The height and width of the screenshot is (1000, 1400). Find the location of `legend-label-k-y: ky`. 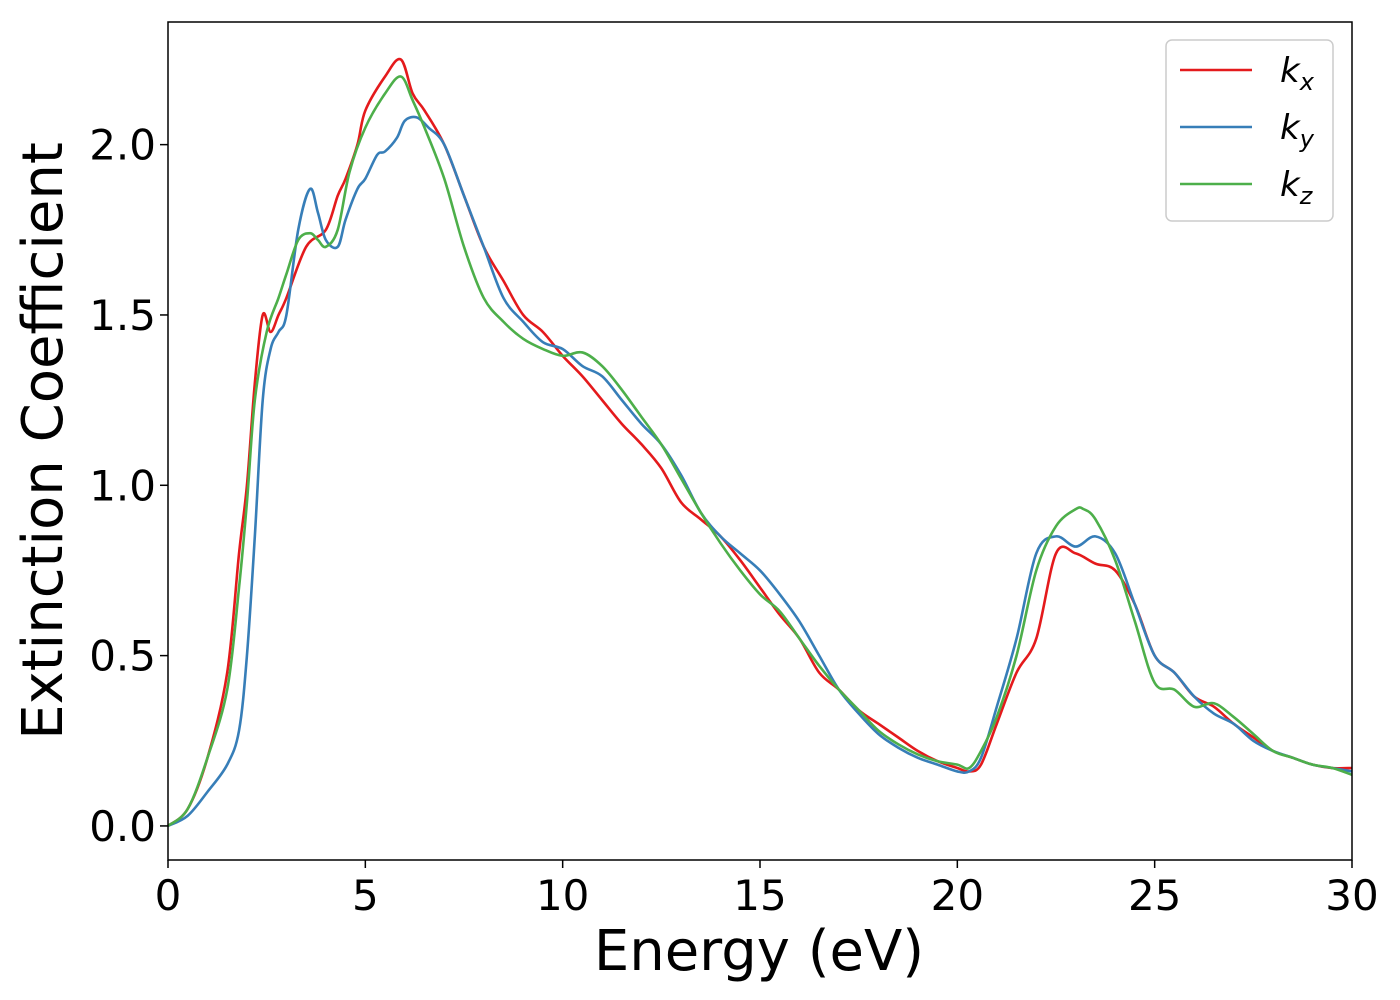

legend-label-k-y: ky is located at coordinates (1297, 130).